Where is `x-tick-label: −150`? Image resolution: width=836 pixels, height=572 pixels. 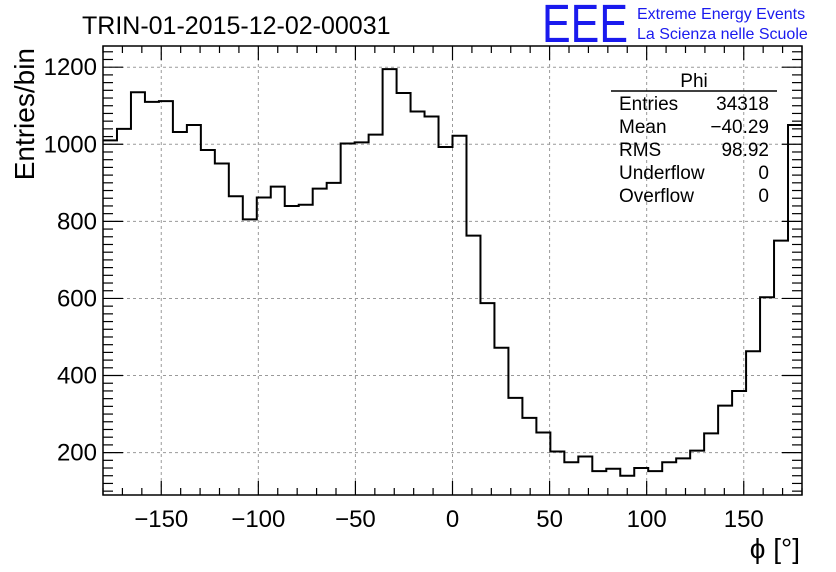
x-tick-label: −150 is located at coordinates (161, 519).